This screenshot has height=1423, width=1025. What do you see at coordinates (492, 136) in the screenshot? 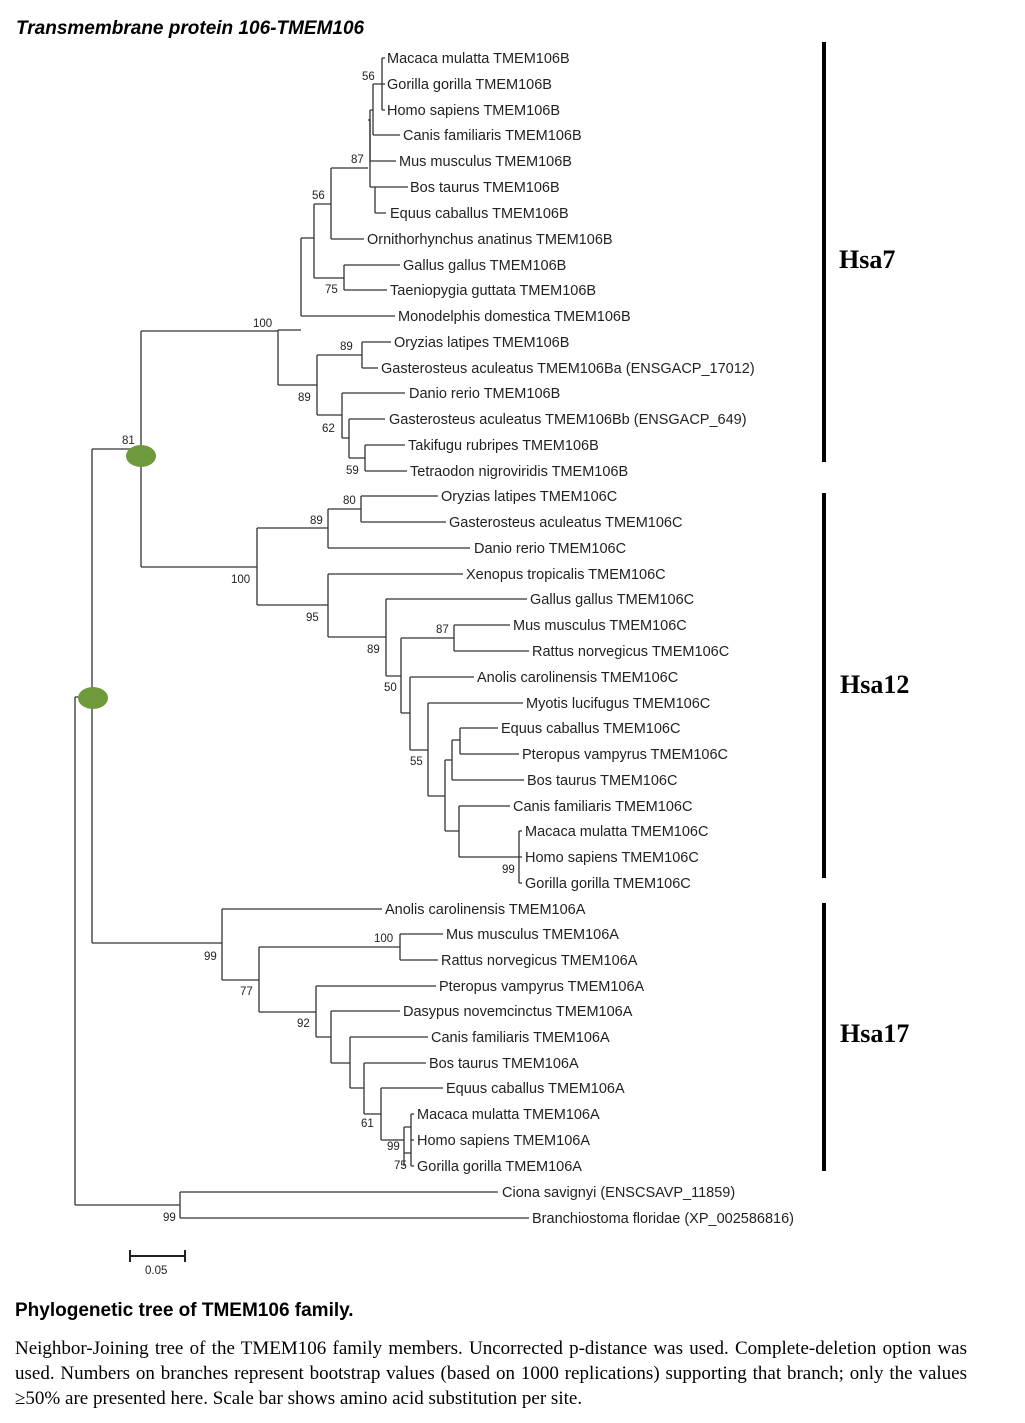
I see `leaf-label: Canis familiaris TMEM106B` at bounding box center [492, 136].